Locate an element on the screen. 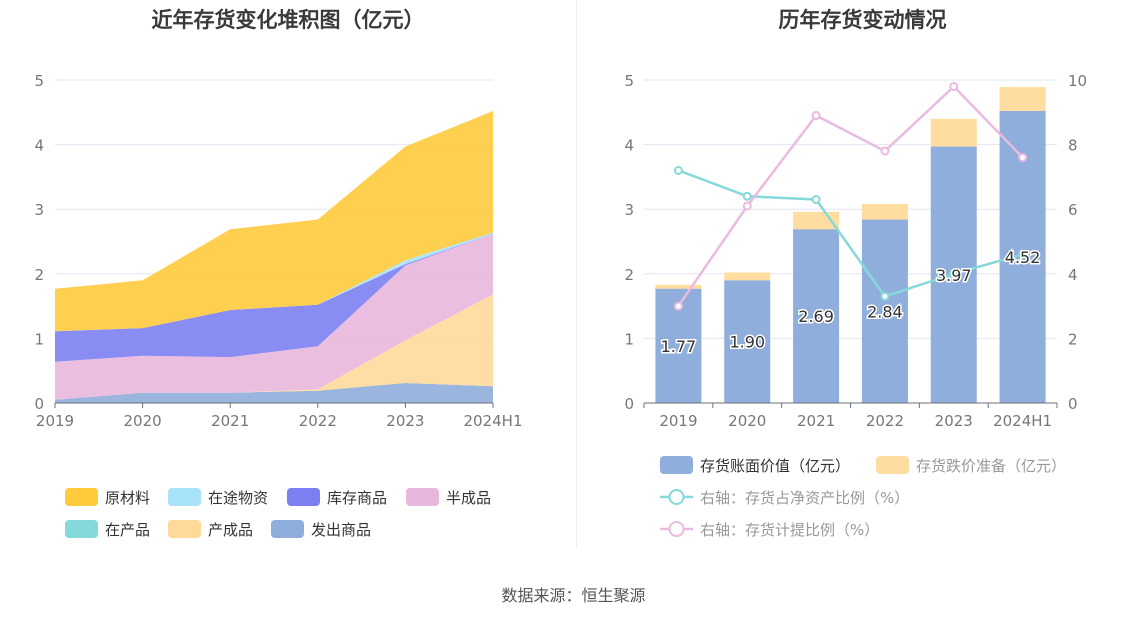  bar-value-label: 2.69 is located at coordinates (816, 316).